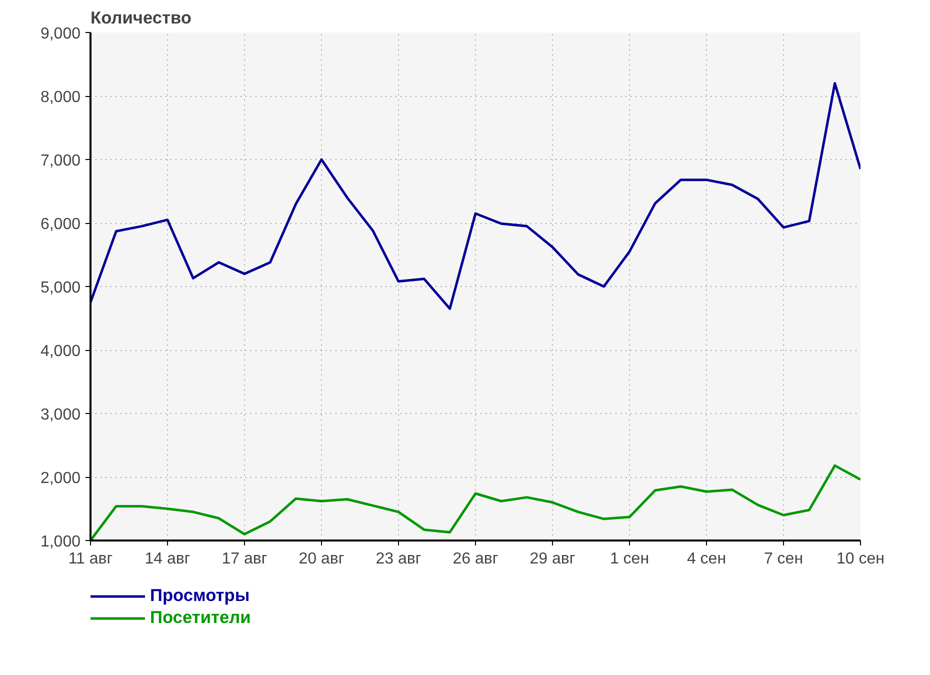 Image resolution: width=930 pixels, height=675 pixels. I want to click on y-tick-label: 2,000, so click(60, 478).